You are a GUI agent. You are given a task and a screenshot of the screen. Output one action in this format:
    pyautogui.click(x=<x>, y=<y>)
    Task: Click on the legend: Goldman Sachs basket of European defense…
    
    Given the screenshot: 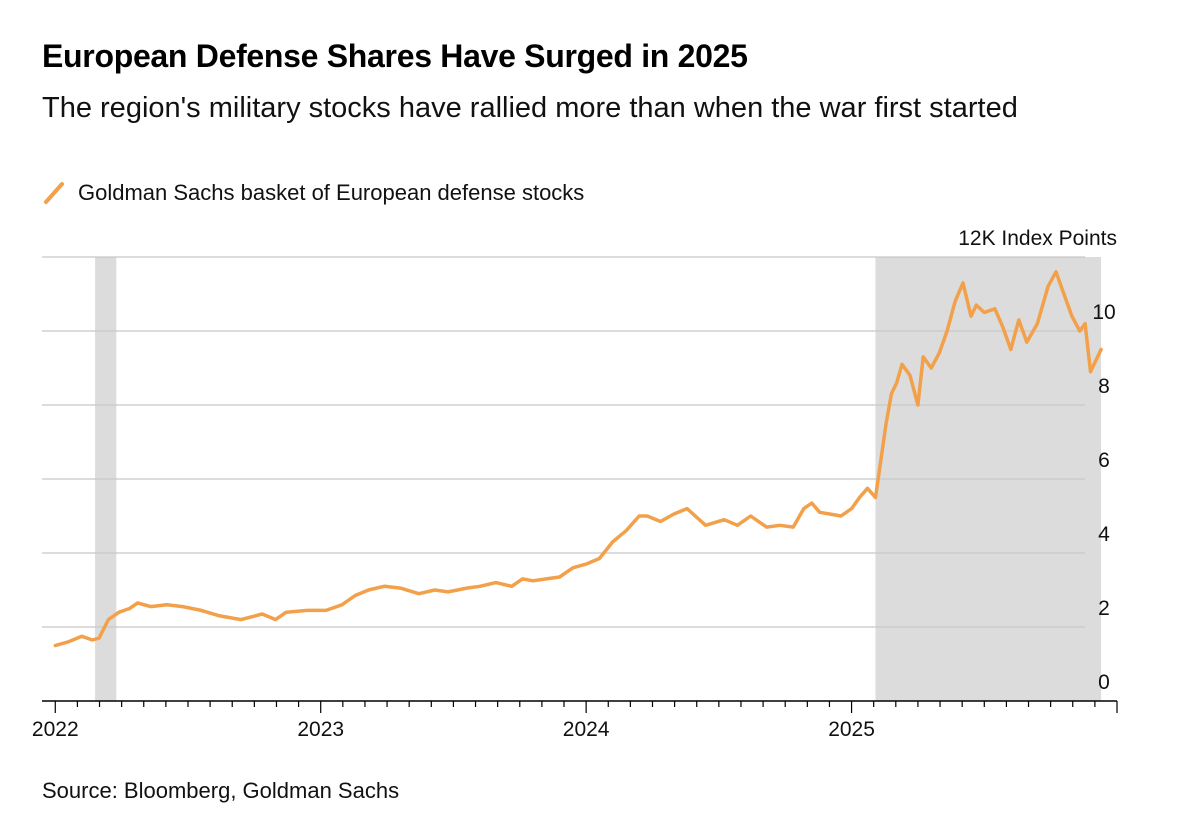 What is the action you would take?
    pyautogui.click(x=313, y=193)
    